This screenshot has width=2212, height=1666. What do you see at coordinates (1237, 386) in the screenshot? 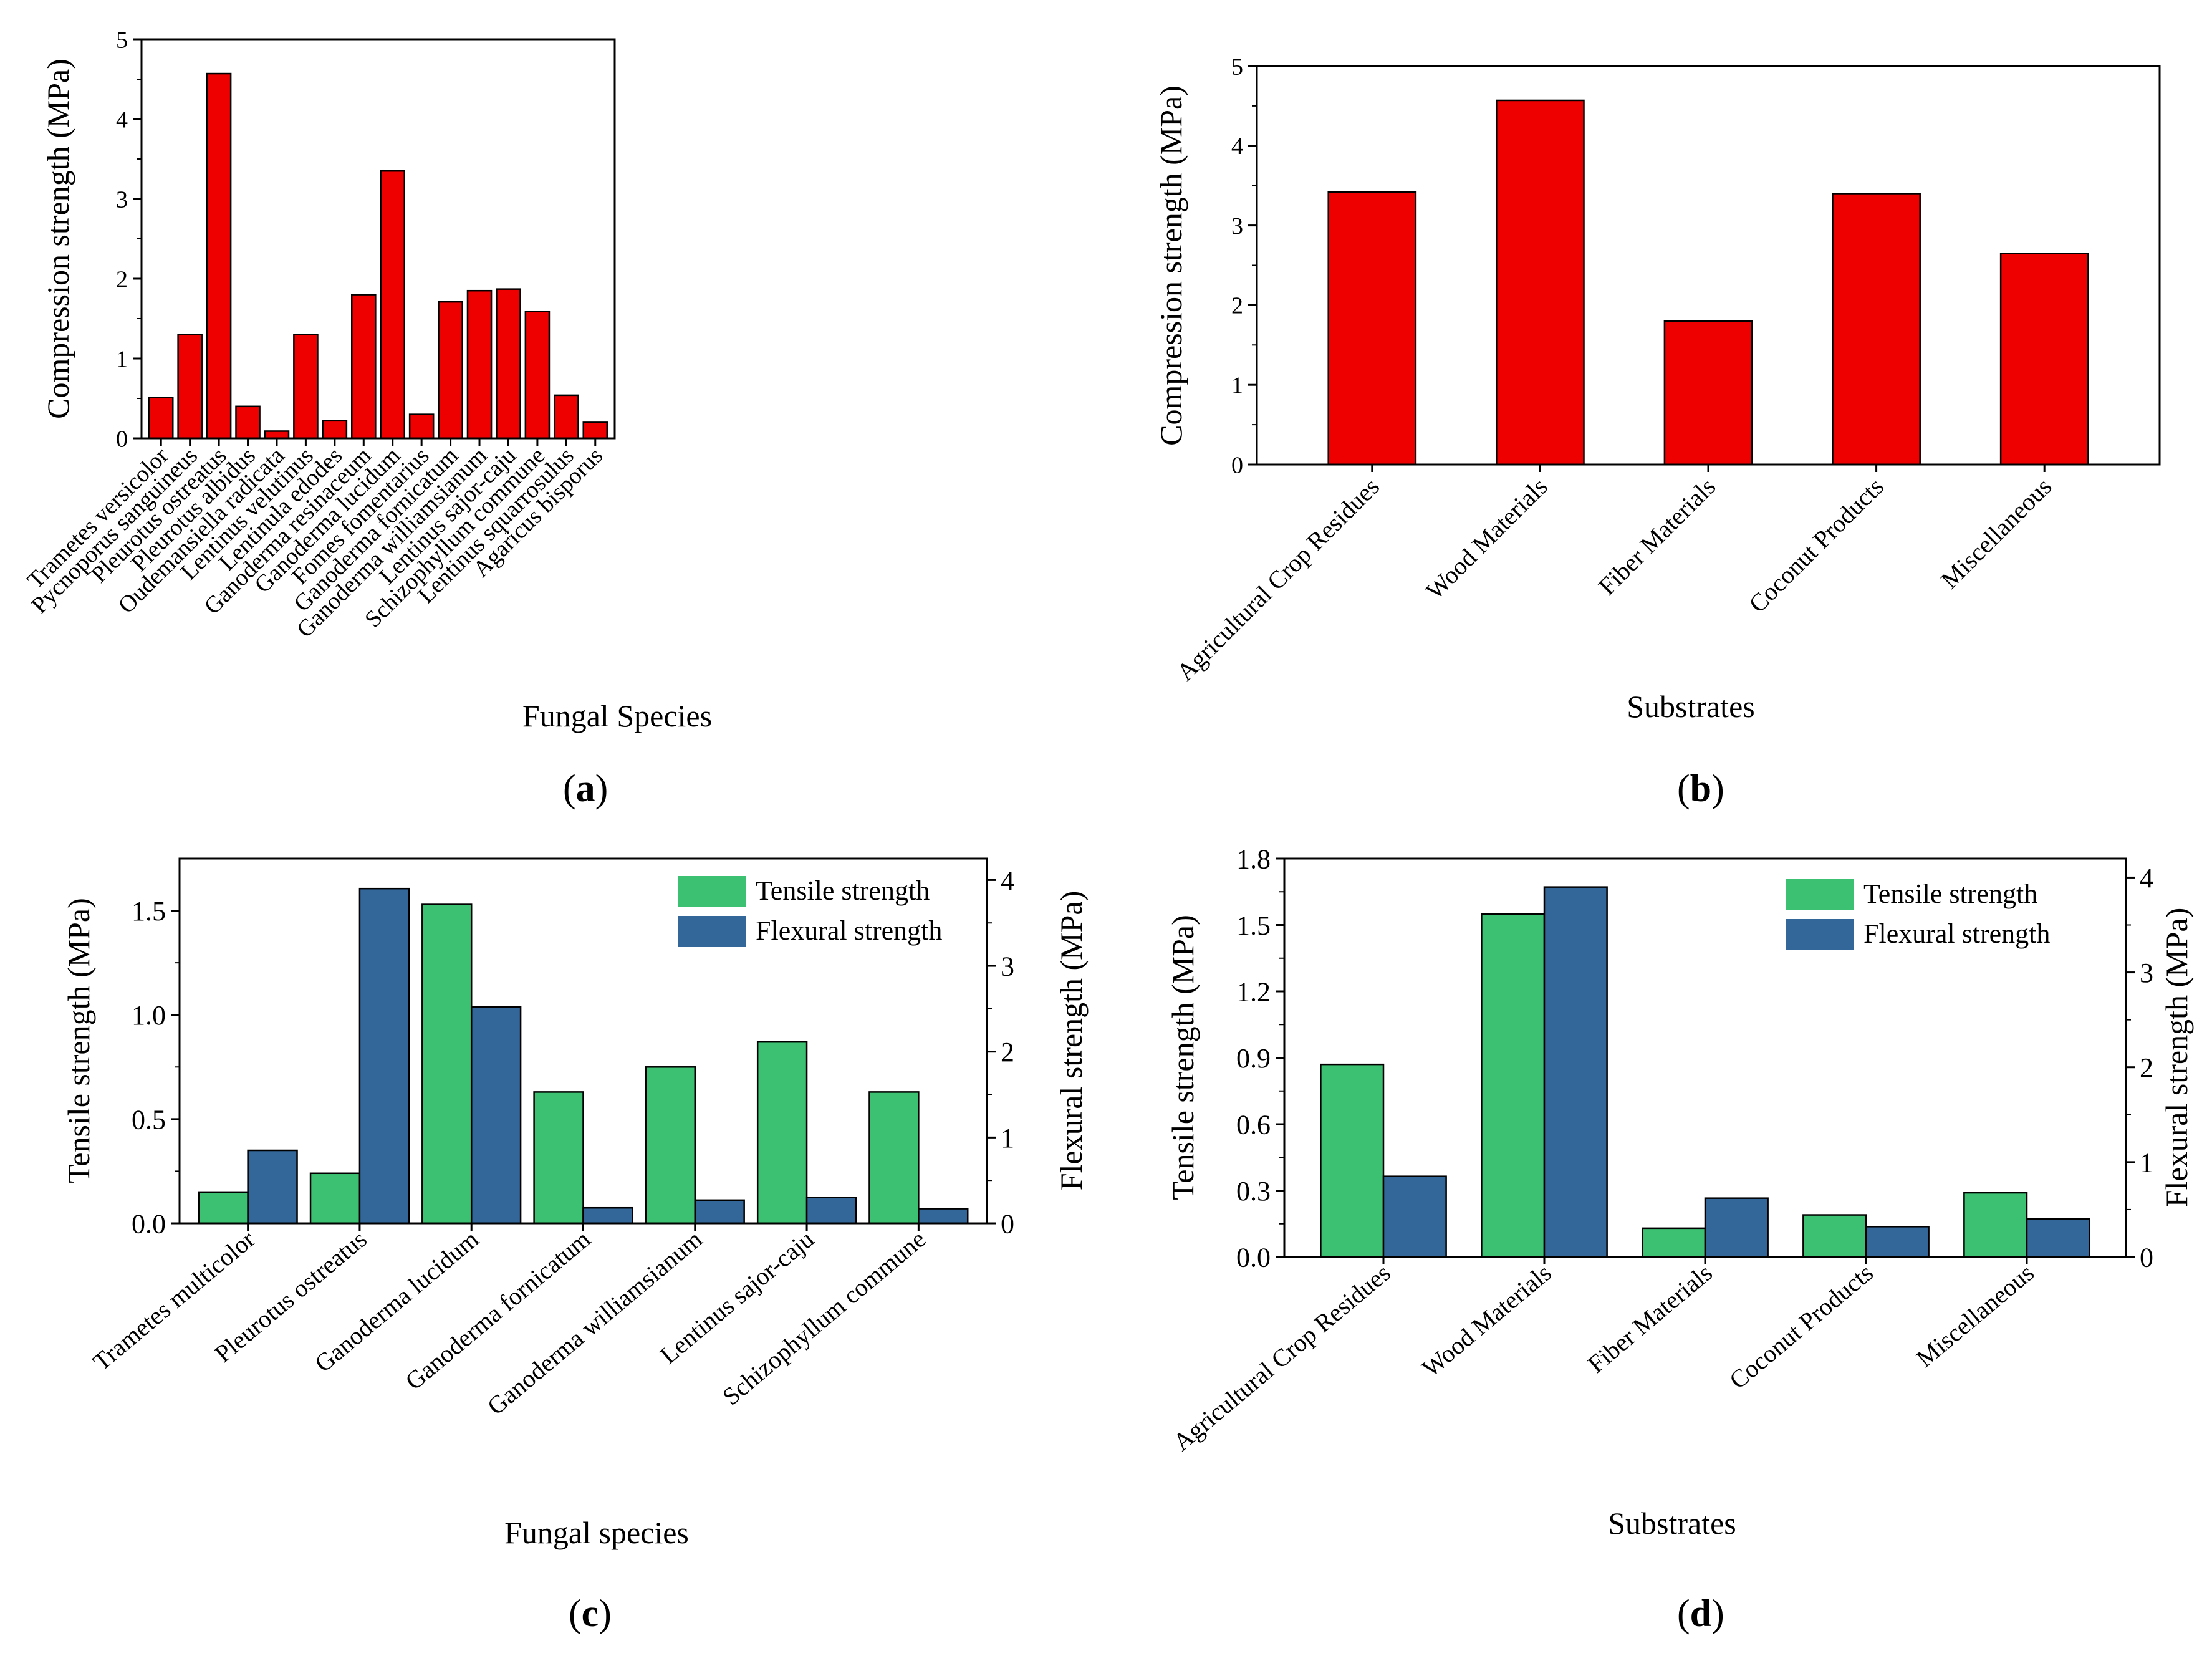
I see `y-tick-label: 1` at bounding box center [1237, 386].